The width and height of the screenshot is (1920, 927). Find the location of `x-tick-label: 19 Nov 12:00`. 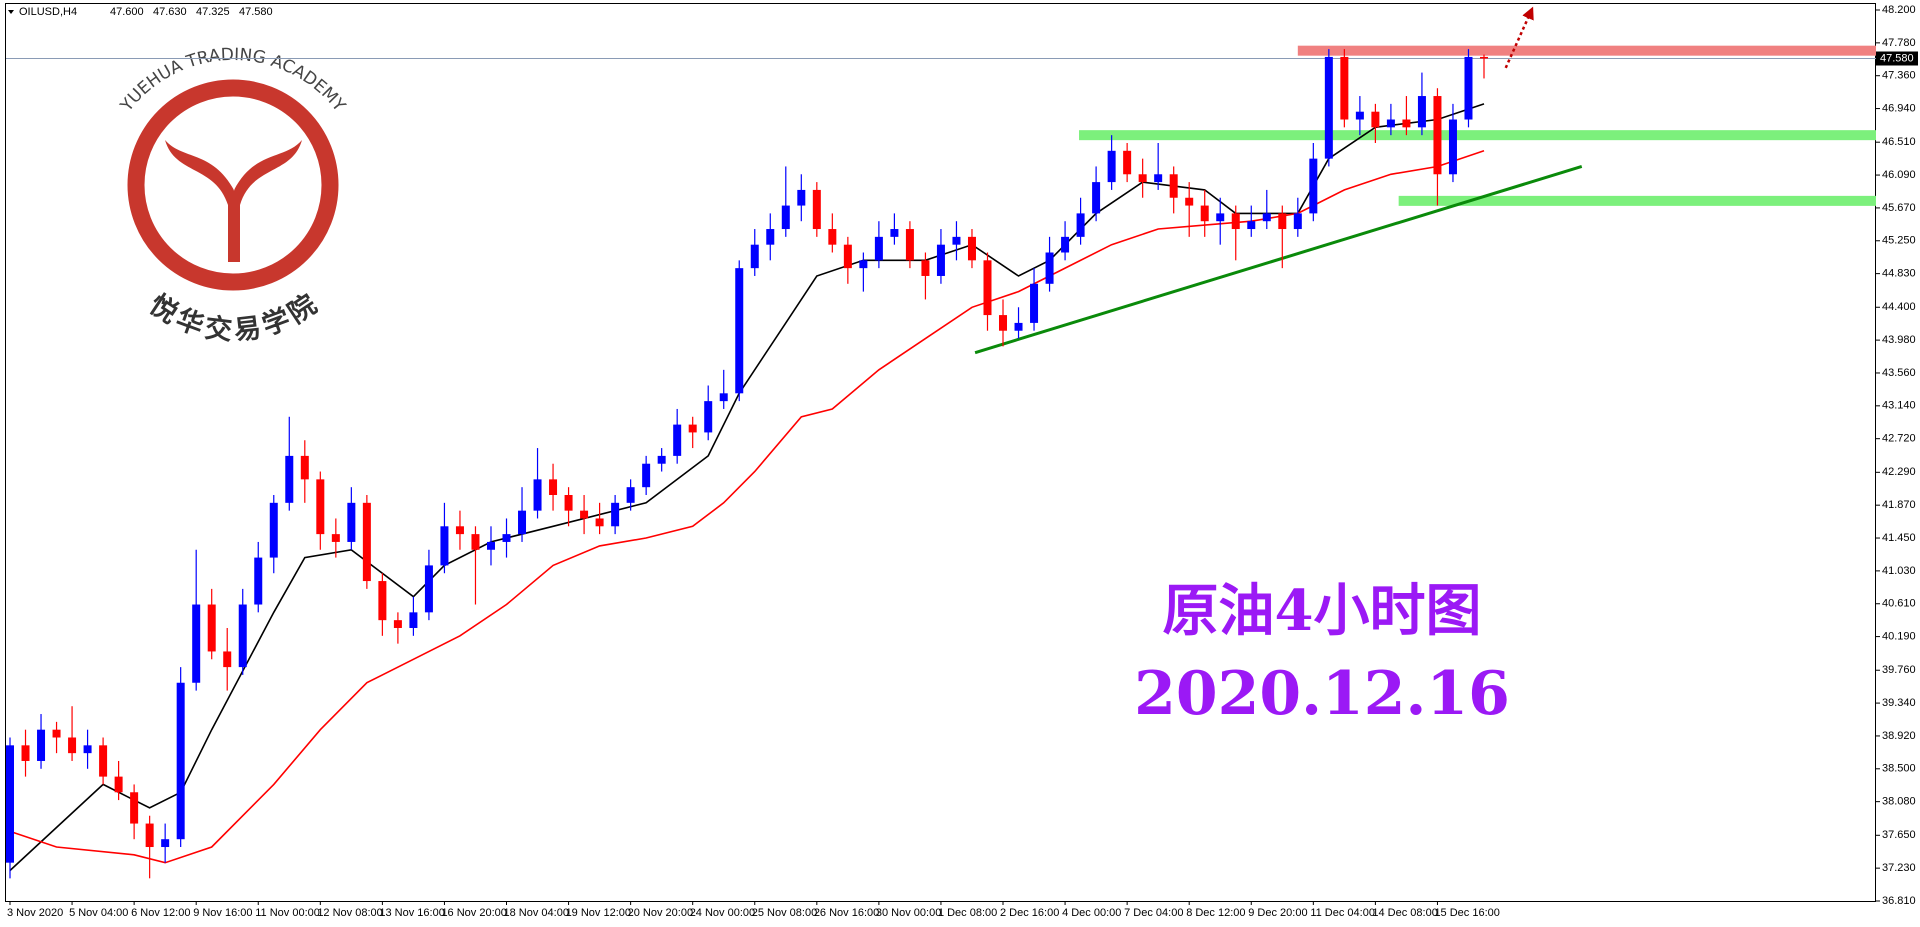

x-tick-label: 19 Nov 12:00 is located at coordinates (598, 913).